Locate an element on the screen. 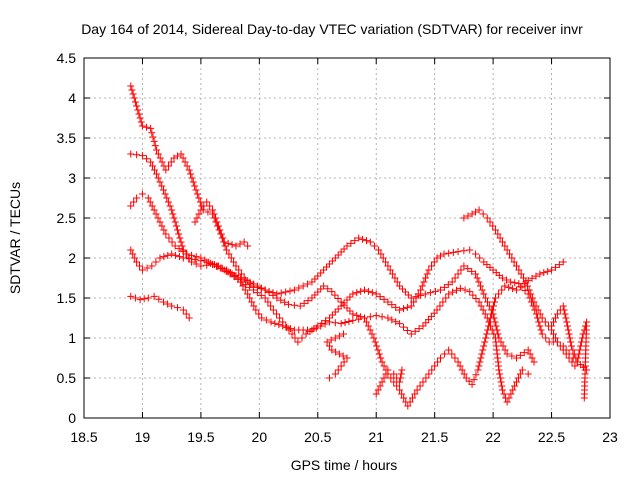  series-arc-e is located at coordinates (160, 307).